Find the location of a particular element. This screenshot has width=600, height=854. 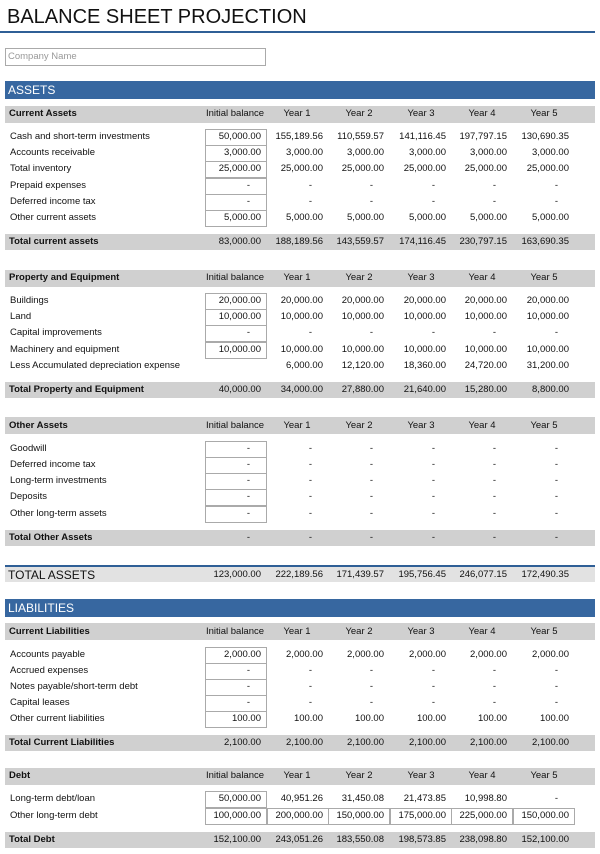

grand-total-value: 222,189.56 is located at coordinates (299, 574).